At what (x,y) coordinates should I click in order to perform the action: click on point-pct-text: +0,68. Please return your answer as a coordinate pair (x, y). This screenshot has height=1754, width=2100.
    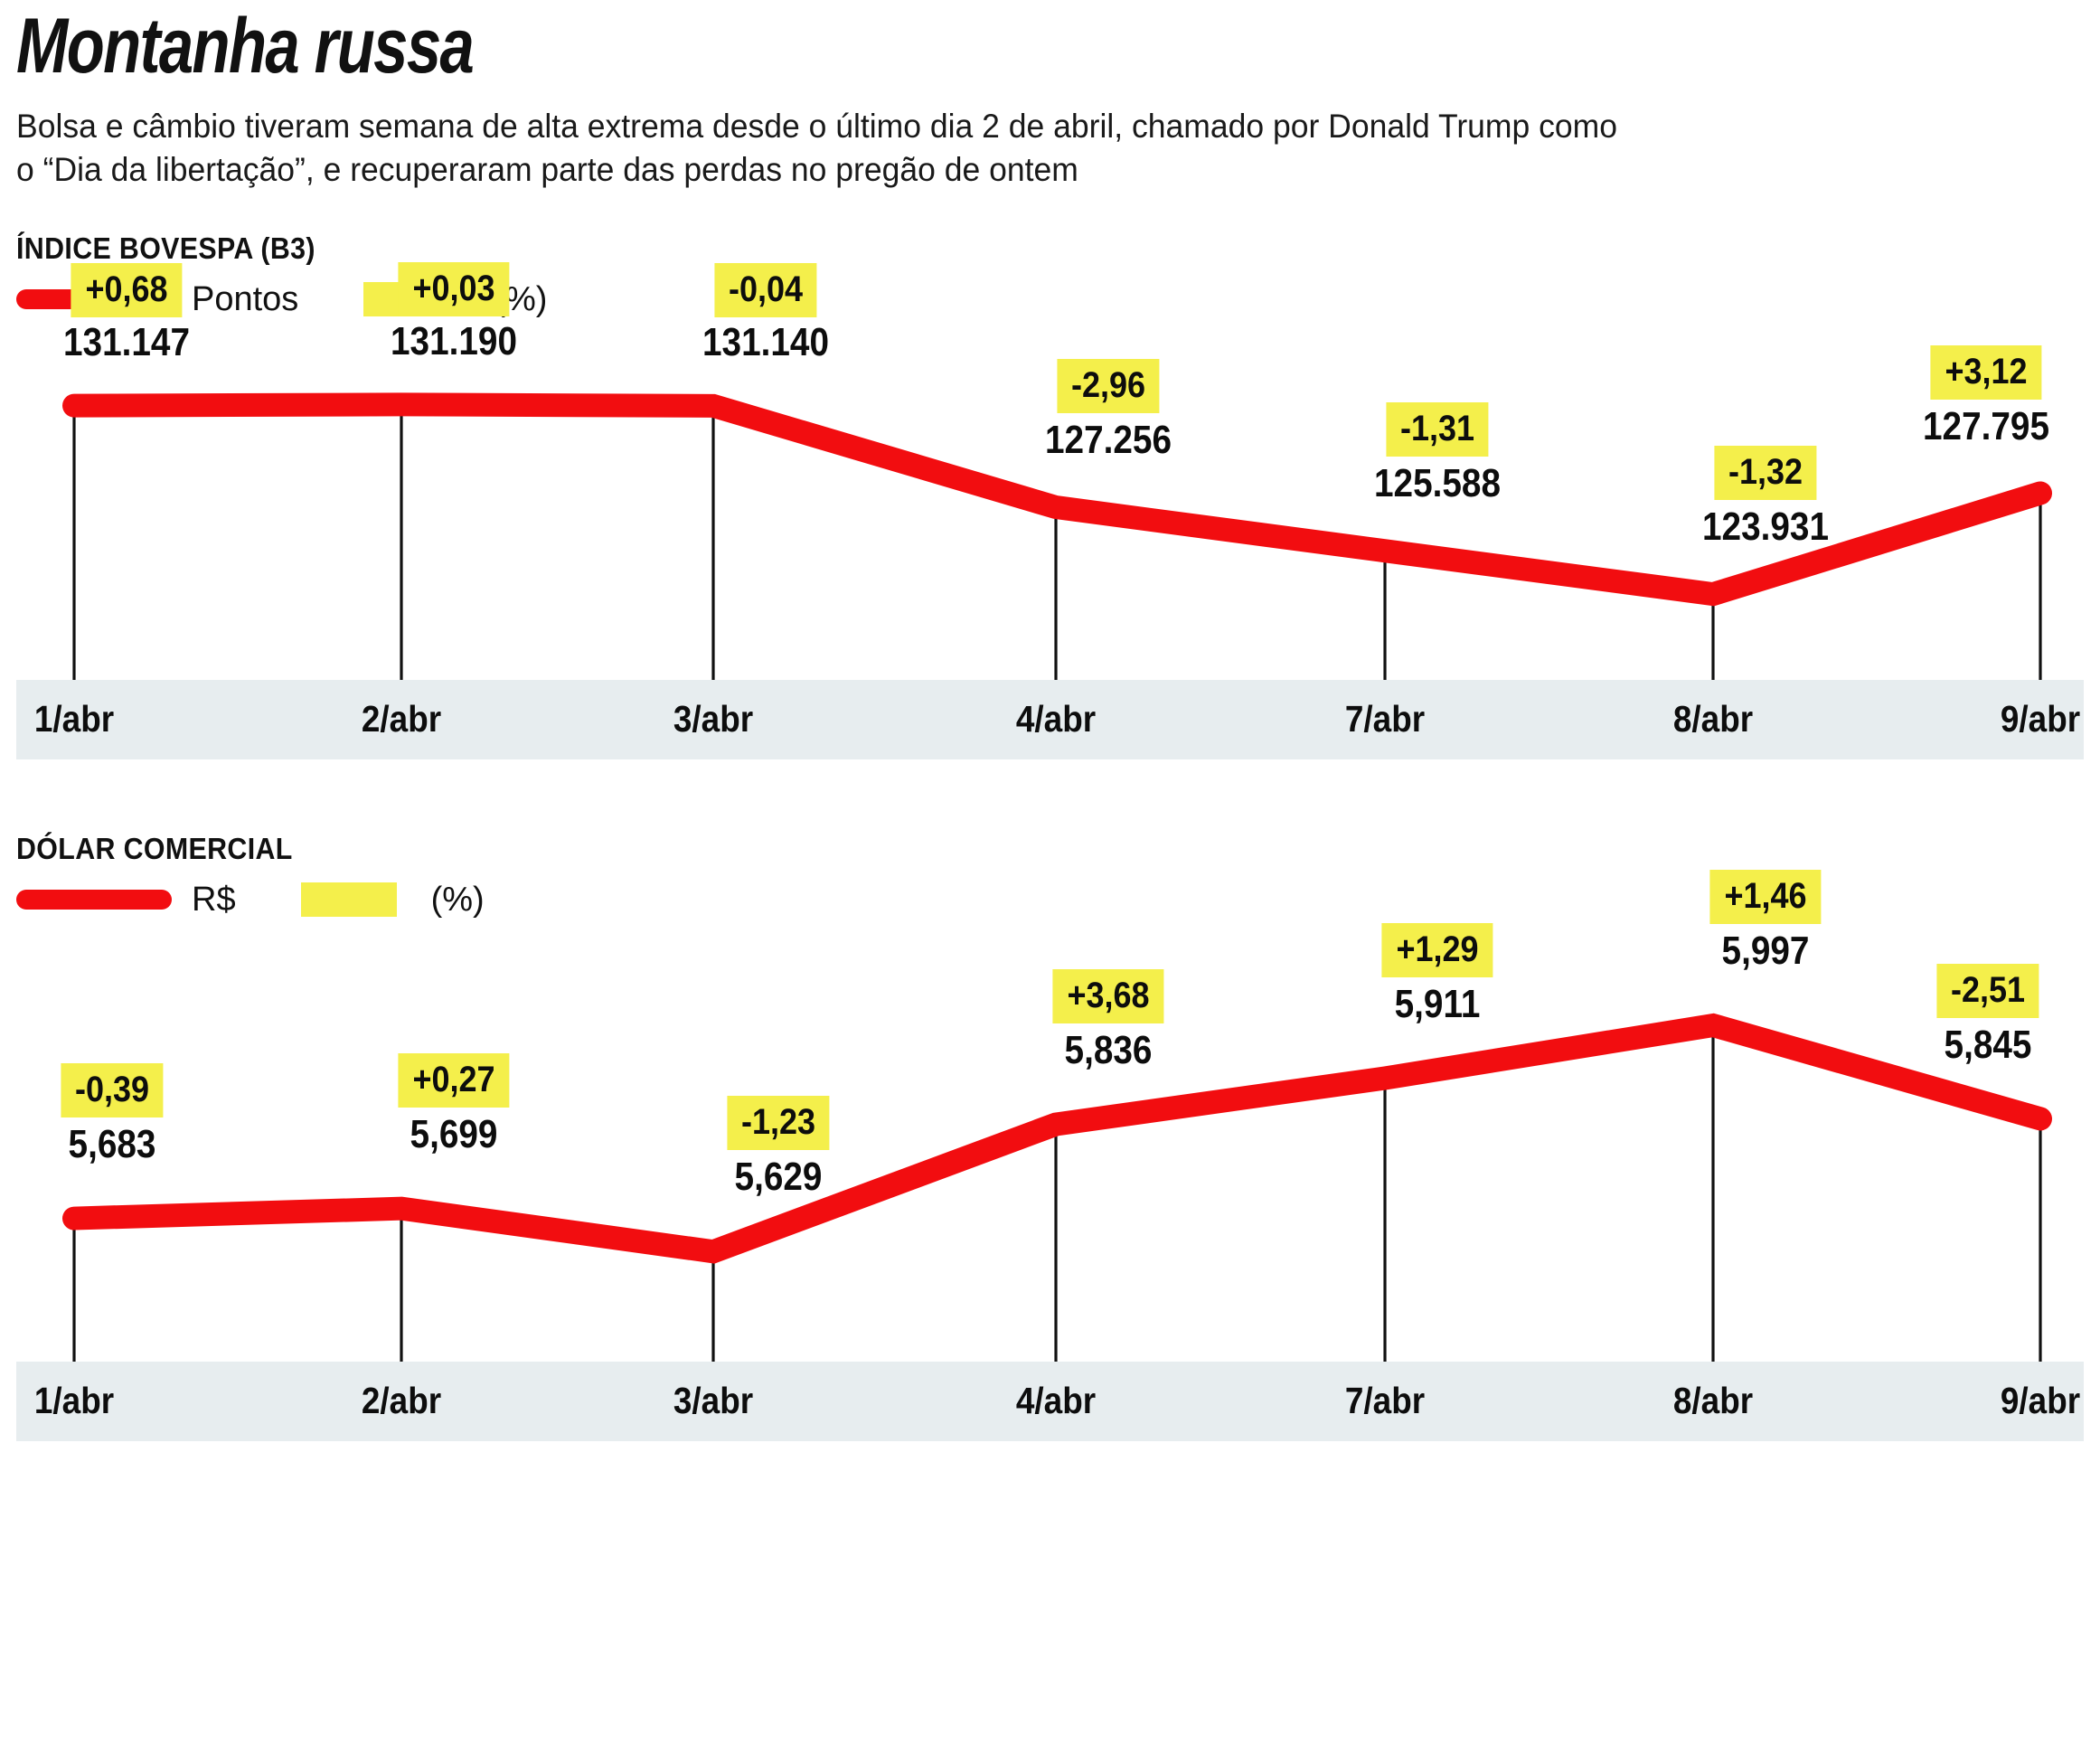
    Looking at the image, I should click on (126, 289).